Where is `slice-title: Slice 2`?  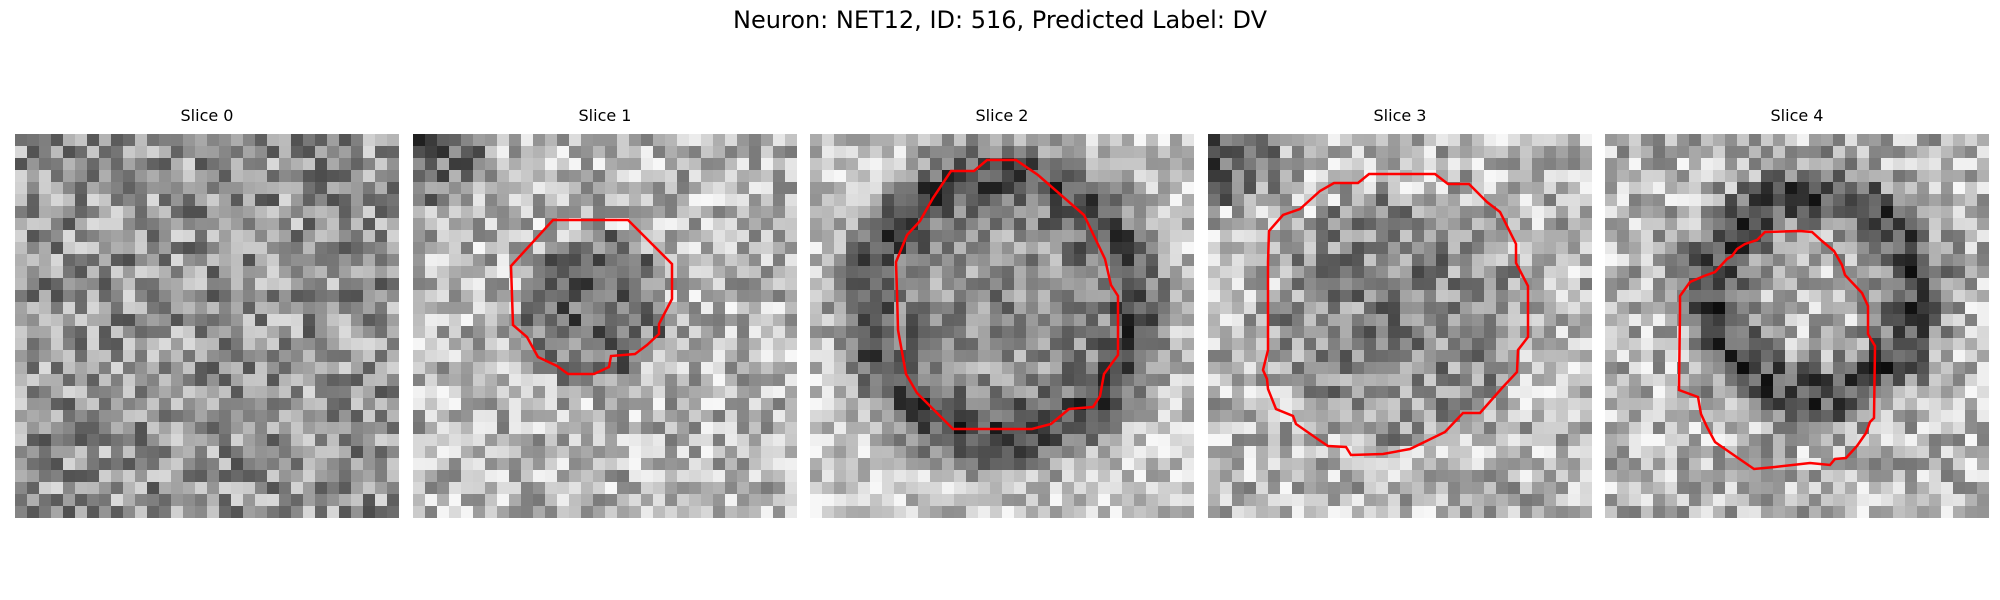
slice-title: Slice 2 is located at coordinates (1002, 115).